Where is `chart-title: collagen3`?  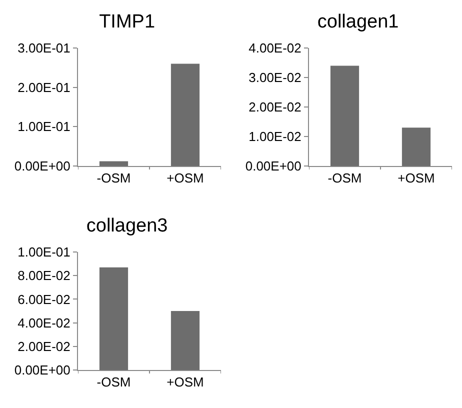
chart-title: collagen3 is located at coordinates (127, 226).